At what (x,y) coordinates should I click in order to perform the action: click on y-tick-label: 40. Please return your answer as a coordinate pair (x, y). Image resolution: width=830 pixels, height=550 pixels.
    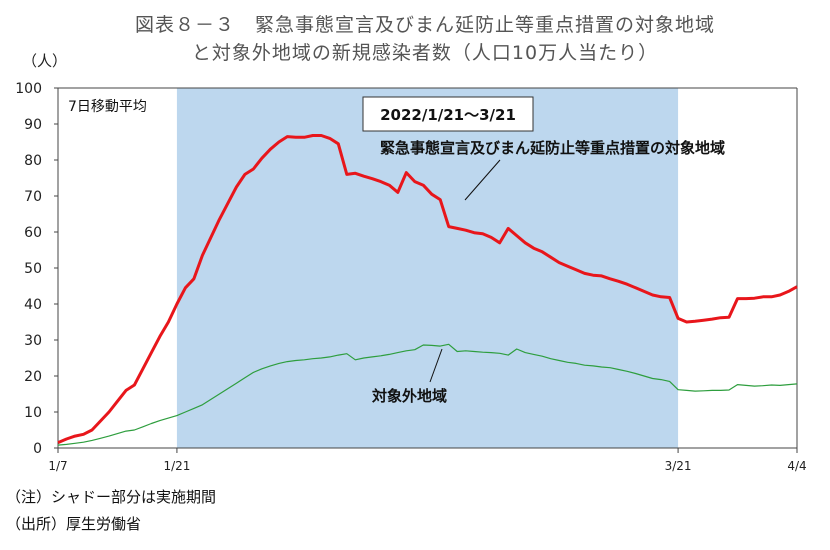
    Looking at the image, I should click on (33, 305).